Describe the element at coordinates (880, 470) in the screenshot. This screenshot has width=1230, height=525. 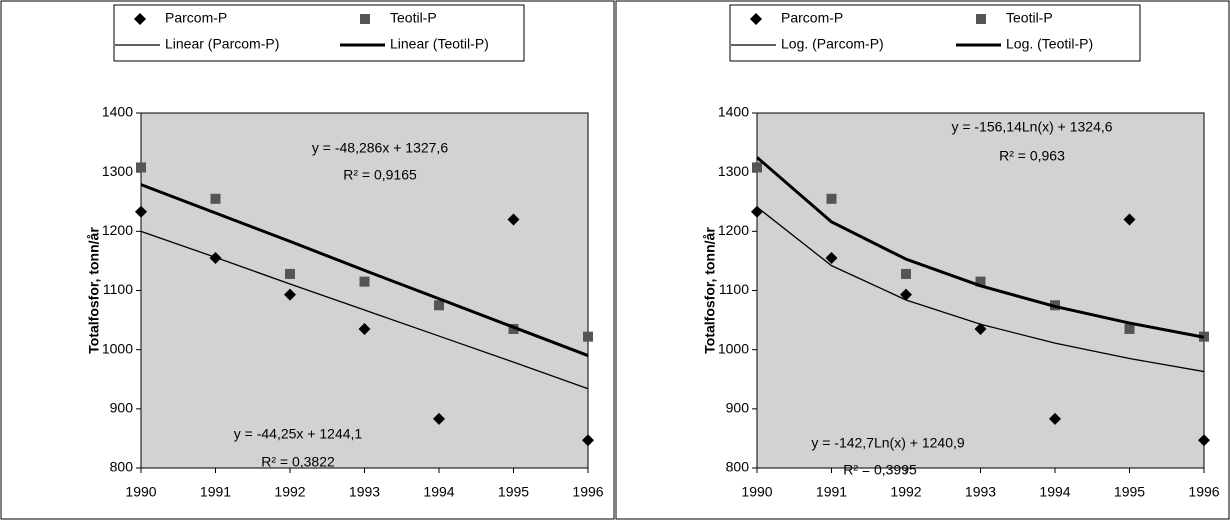
I see `annotation: R² = 0,3995` at that location.